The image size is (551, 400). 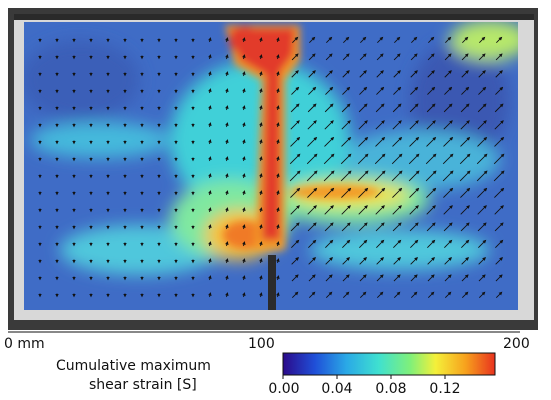 I want to click on colorbar-gradient, so click(x=389, y=364).